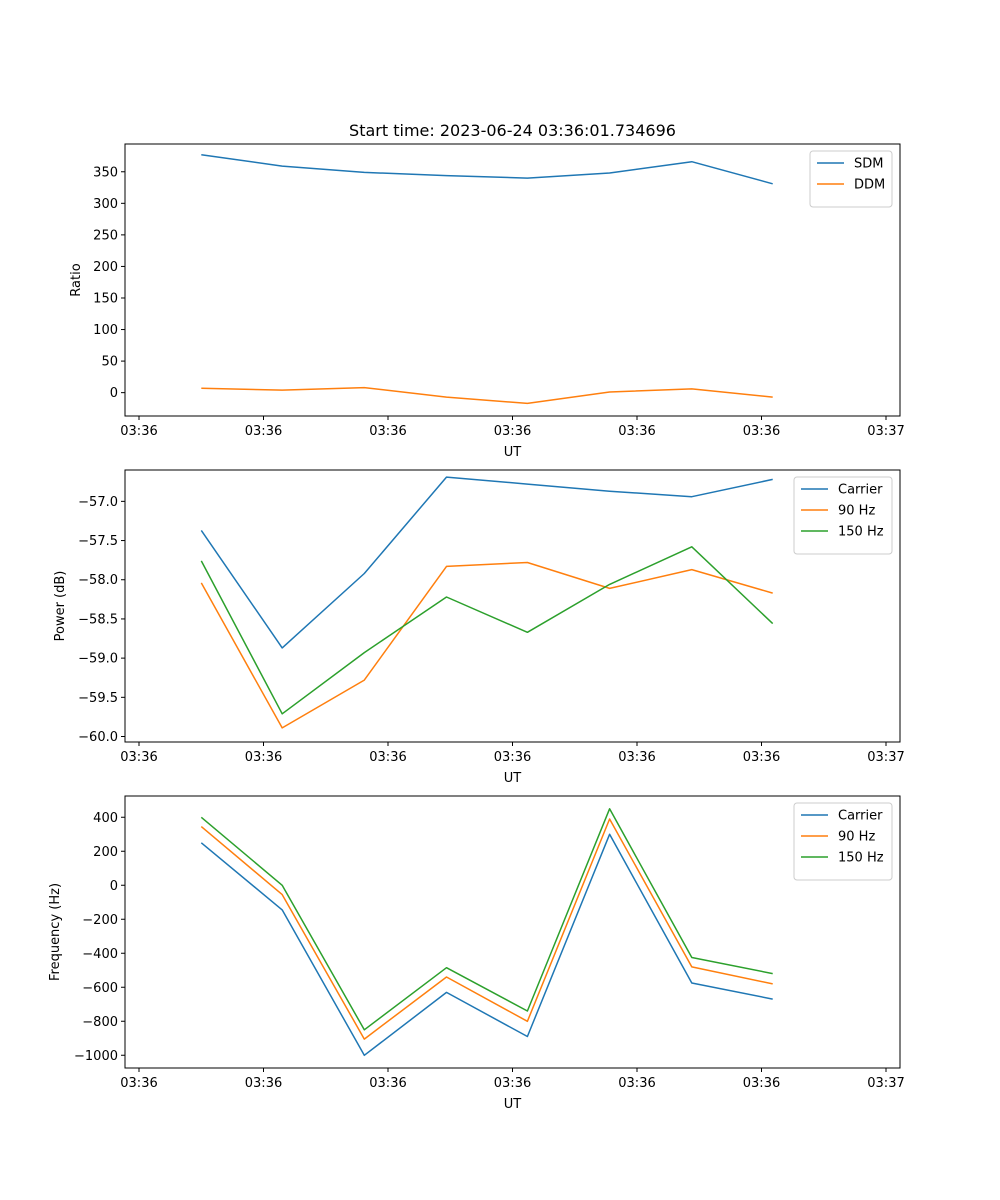 The height and width of the screenshot is (1200, 1000). Describe the element at coordinates (105, 330) in the screenshot. I see `y-tick-label: 100` at that location.